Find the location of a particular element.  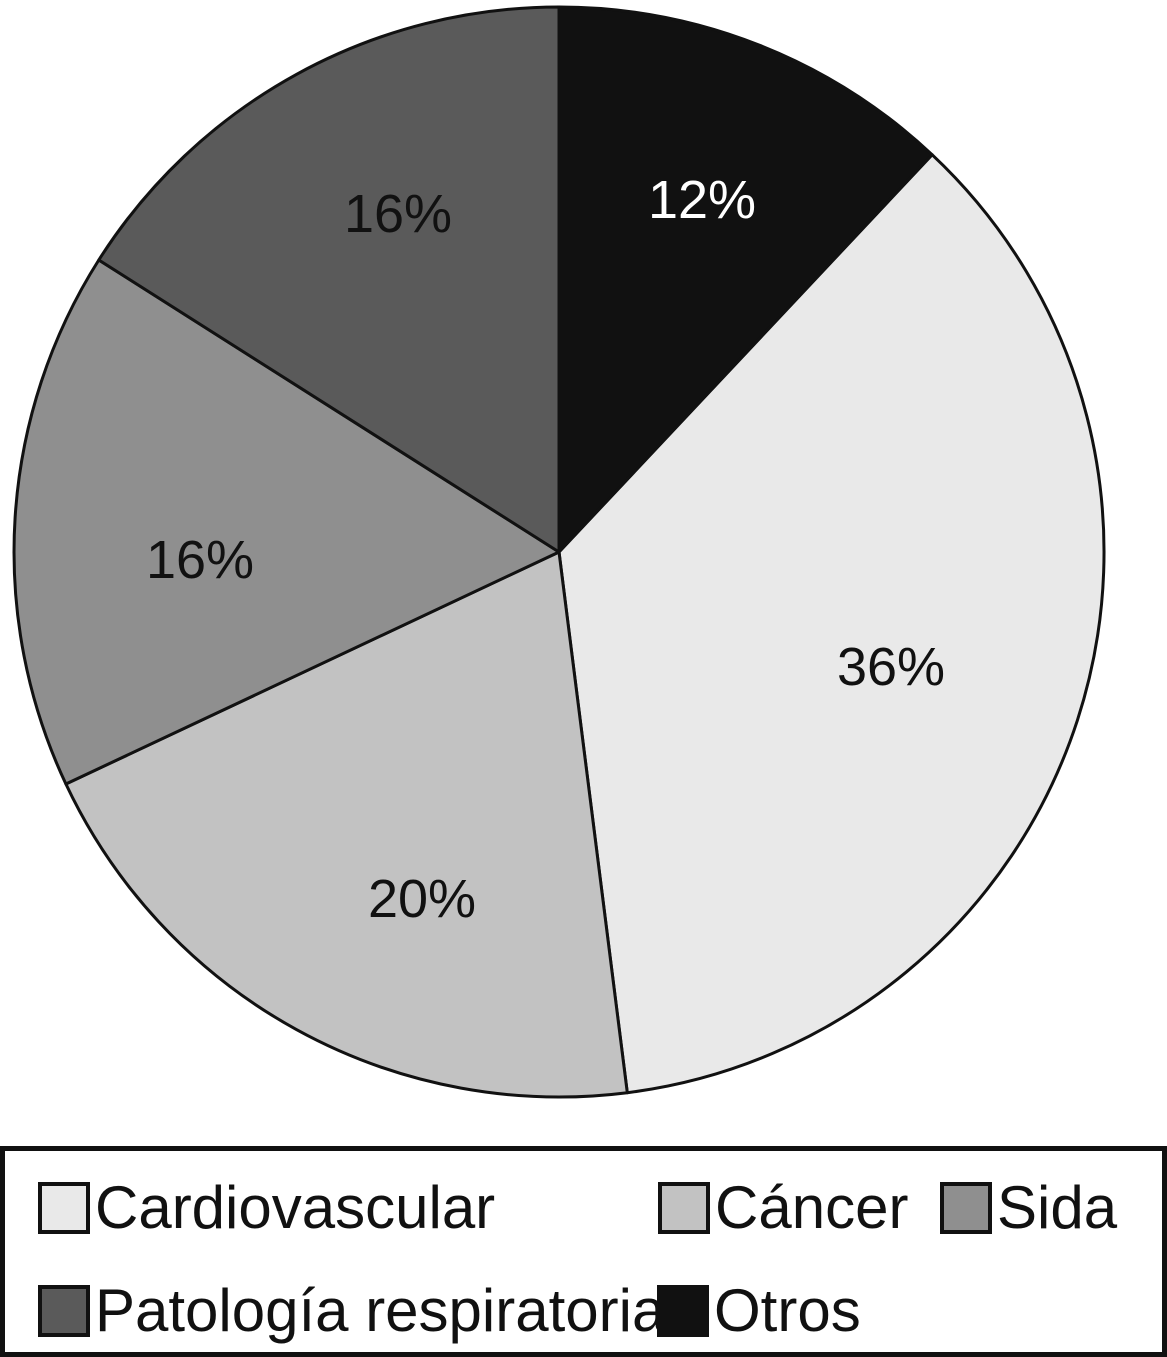

legend-label-cardiovascular: Cardiovascular is located at coordinates (295, 1207).